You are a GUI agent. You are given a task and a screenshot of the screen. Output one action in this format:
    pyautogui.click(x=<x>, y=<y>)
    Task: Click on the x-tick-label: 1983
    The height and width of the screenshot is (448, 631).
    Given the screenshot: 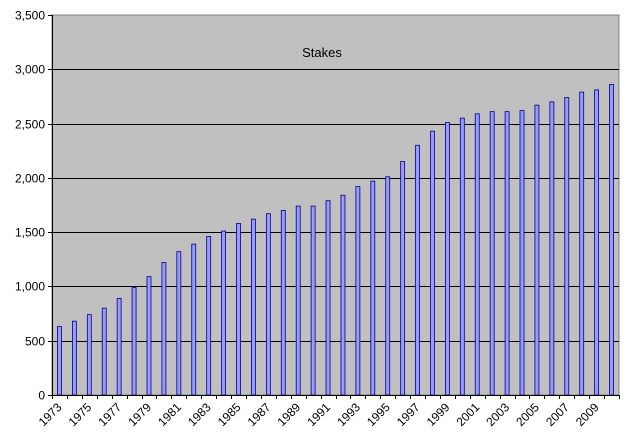 What is the action you would take?
    pyautogui.click(x=199, y=414)
    